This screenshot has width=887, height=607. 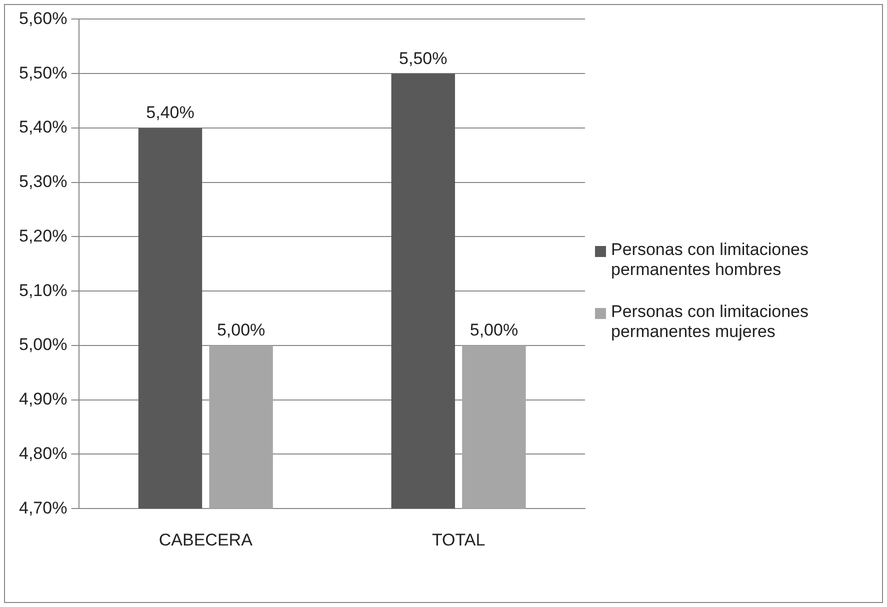 I want to click on y-tick-label: 4,80%, so click(x=43, y=453).